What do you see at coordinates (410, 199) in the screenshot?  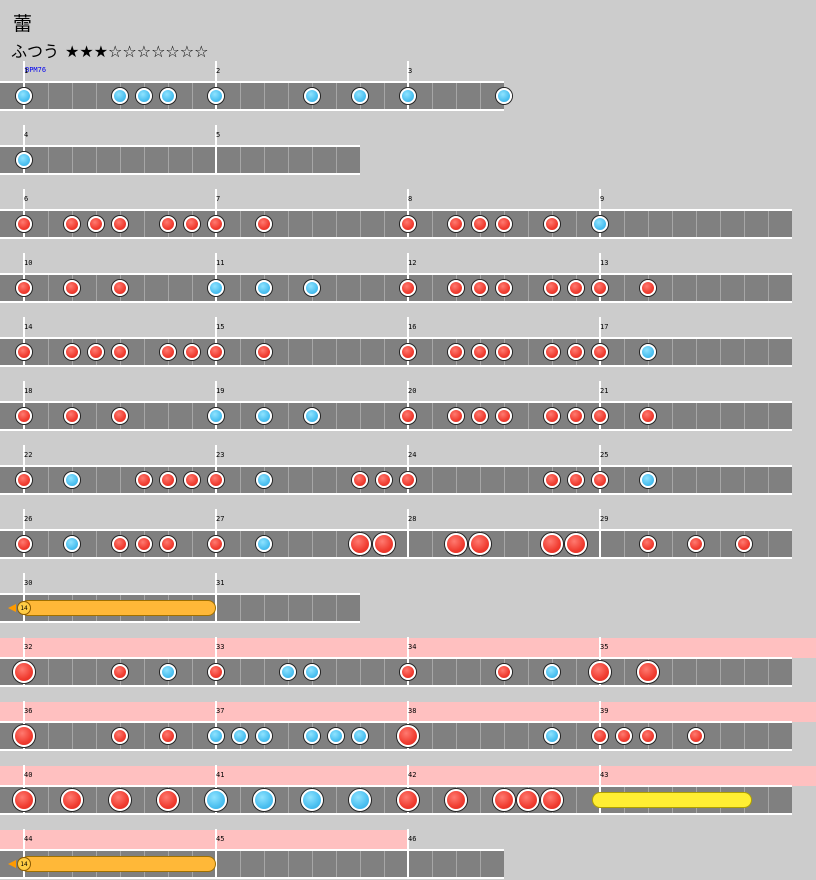 I see `measure-number: 8` at bounding box center [410, 199].